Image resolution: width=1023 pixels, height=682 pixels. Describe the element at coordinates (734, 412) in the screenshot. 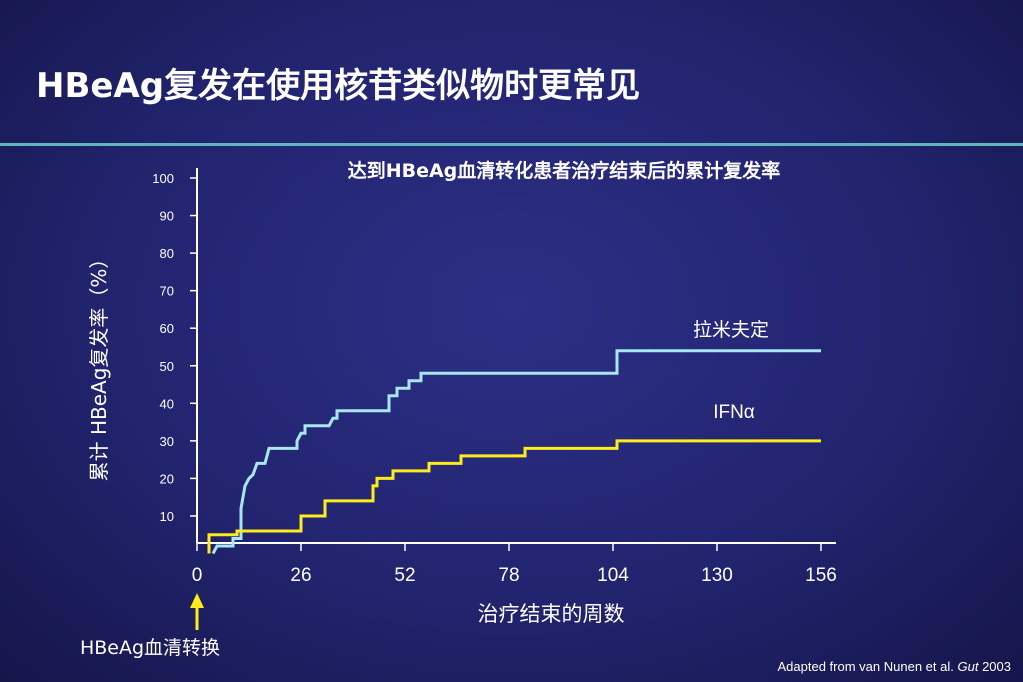

I see `ifn-series-label: IFNα` at that location.